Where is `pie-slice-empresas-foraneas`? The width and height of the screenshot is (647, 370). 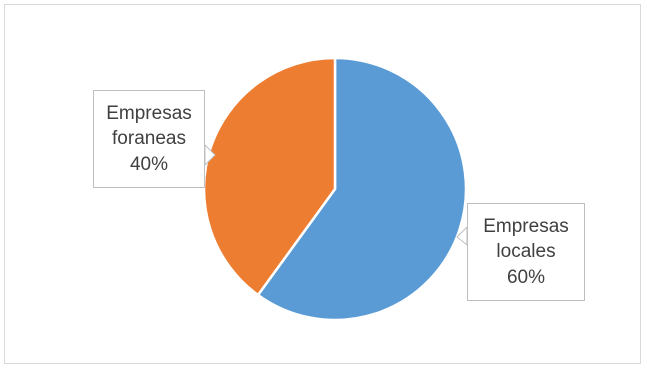
pie-slice-empresas-foraneas is located at coordinates (269, 176).